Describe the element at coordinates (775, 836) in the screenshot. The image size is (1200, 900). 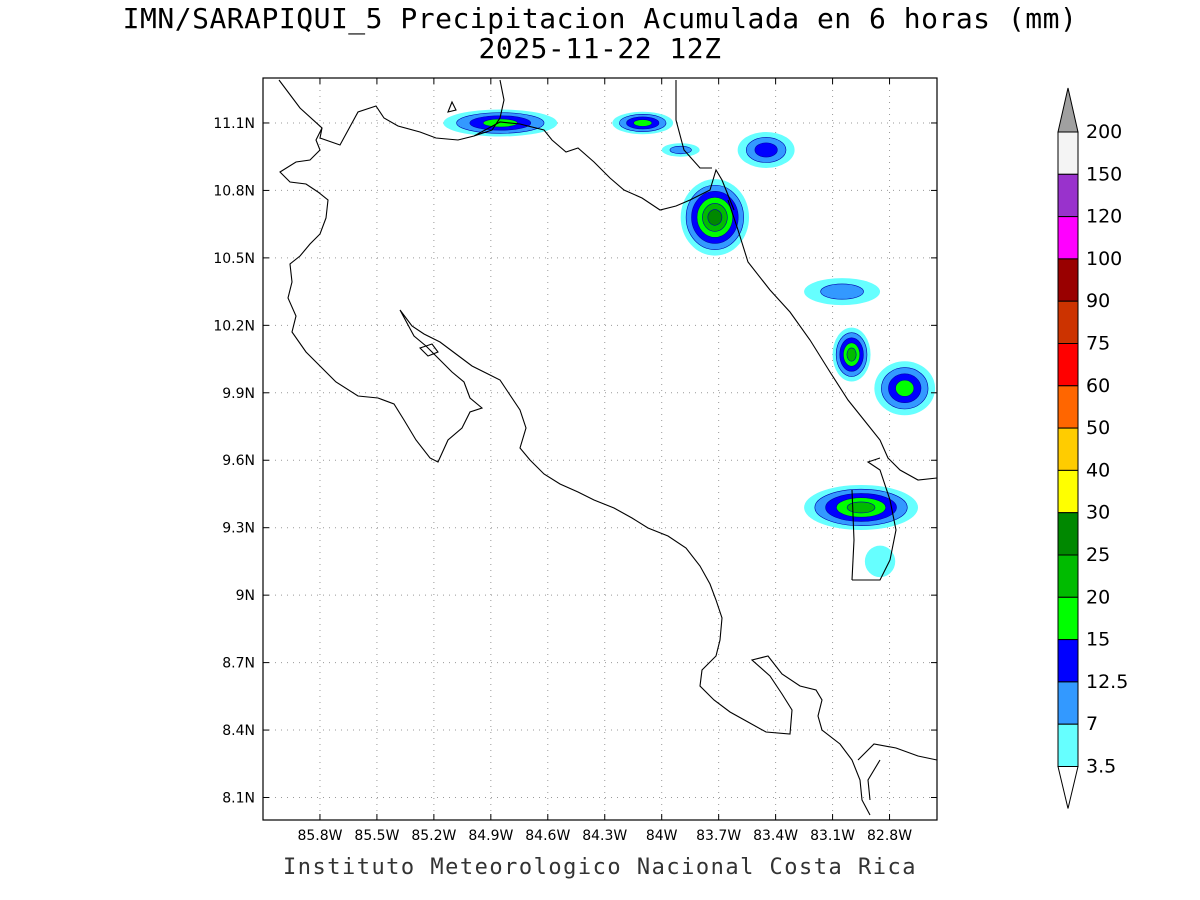
I see `lon-tick-label: 83.4W` at that location.